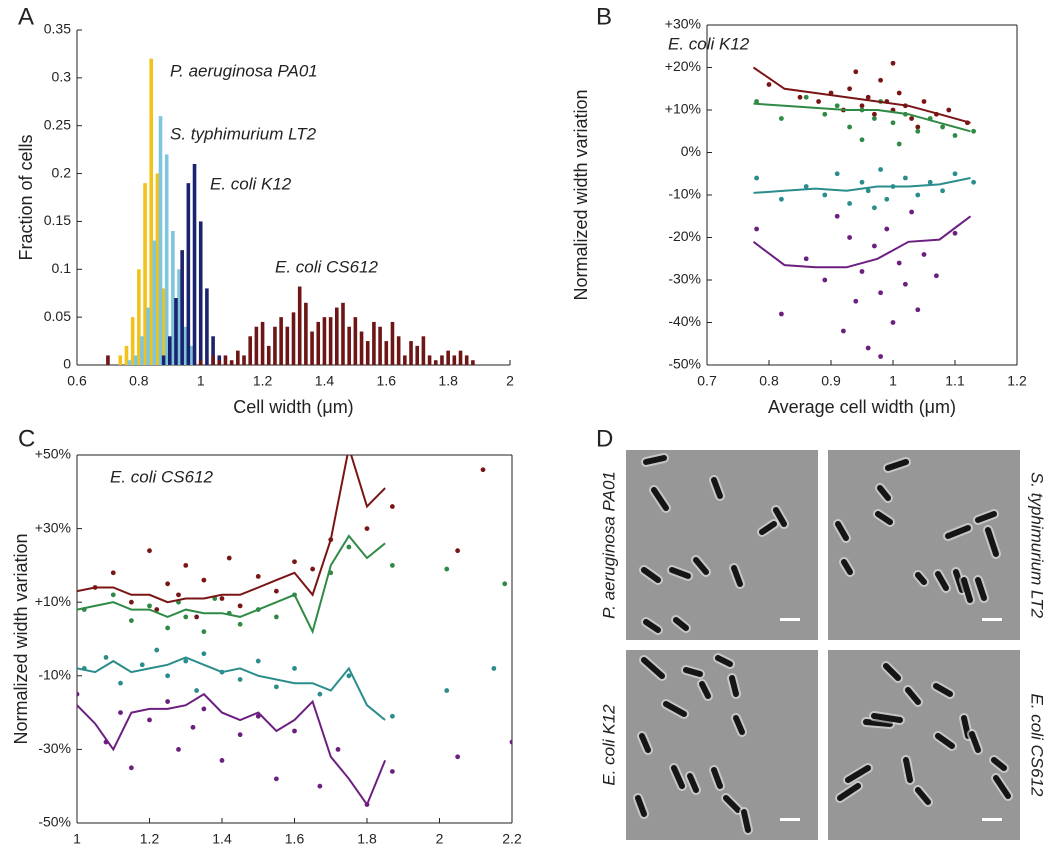 The image size is (1050, 850). I want to click on micrograph-label: S. typhimurium LT2, so click(1037, 545).